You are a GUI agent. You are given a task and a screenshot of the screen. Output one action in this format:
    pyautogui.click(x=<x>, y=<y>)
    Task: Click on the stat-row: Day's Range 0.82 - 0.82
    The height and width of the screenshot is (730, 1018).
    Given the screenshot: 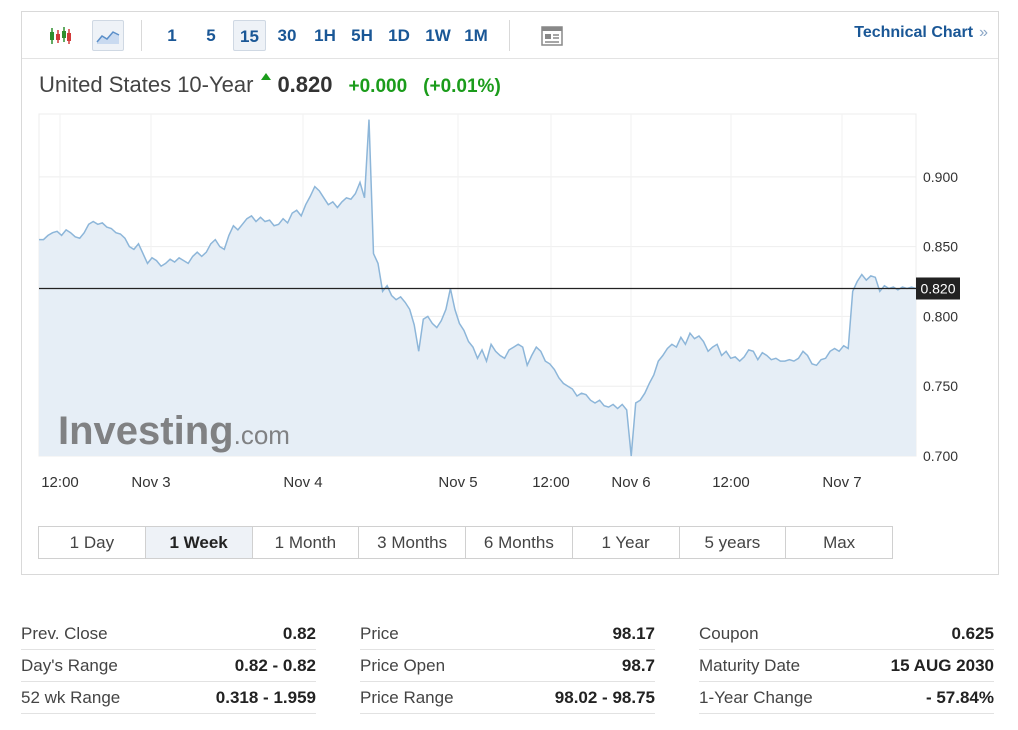 What is the action you would take?
    pyautogui.click(x=168, y=666)
    